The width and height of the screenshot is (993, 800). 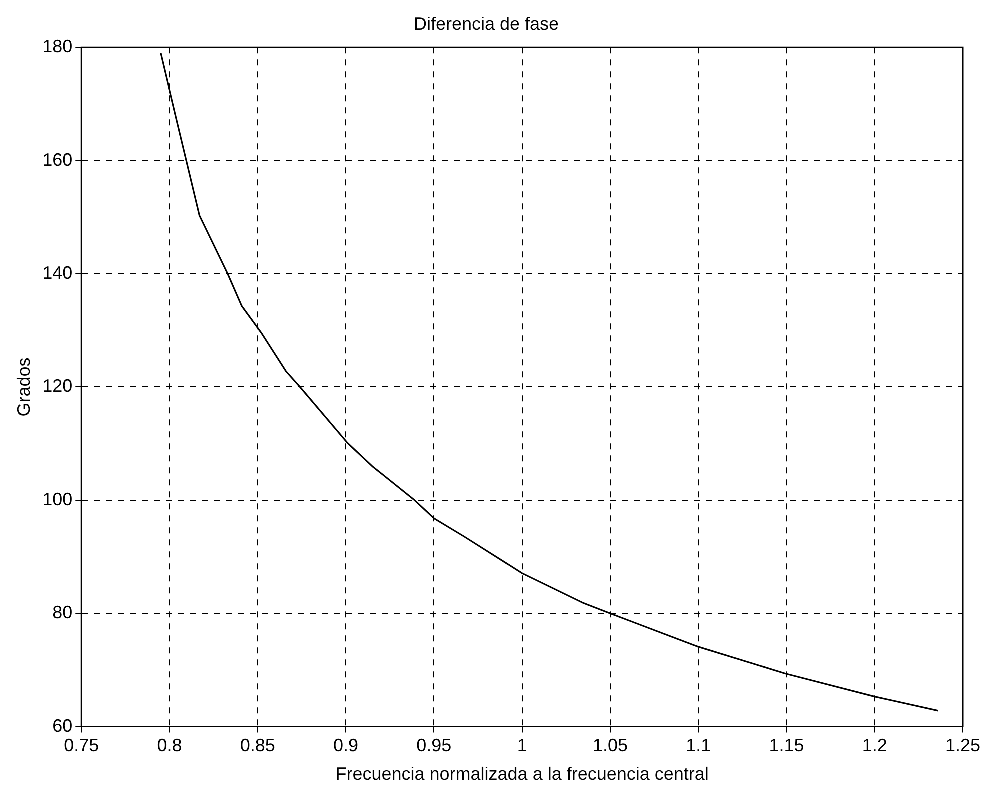 What do you see at coordinates (82, 746) in the screenshot?
I see `x-tick-label: 0.75` at bounding box center [82, 746].